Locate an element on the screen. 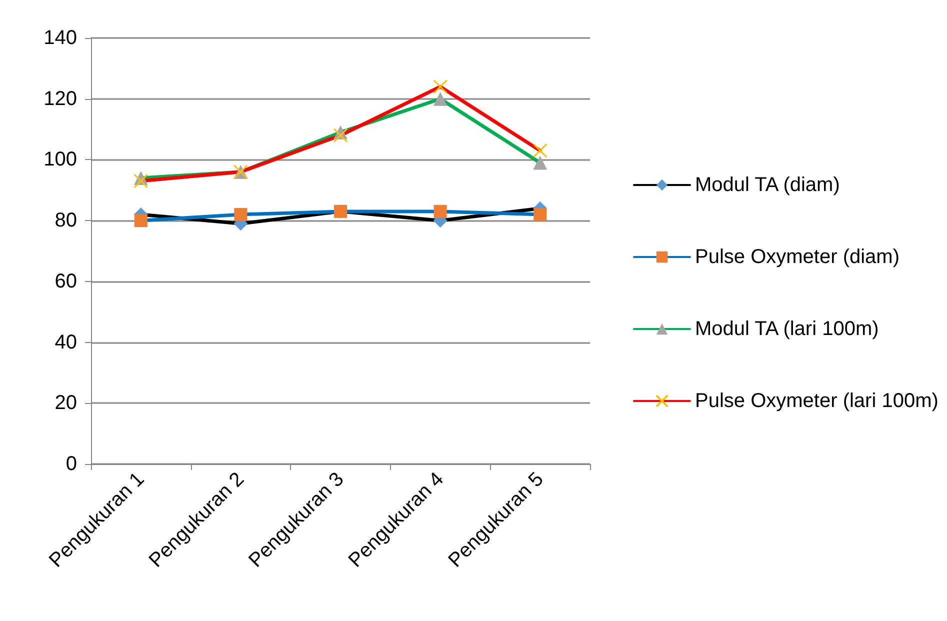  legend-label: Pulse Oxymeter (diam) is located at coordinates (797, 257).